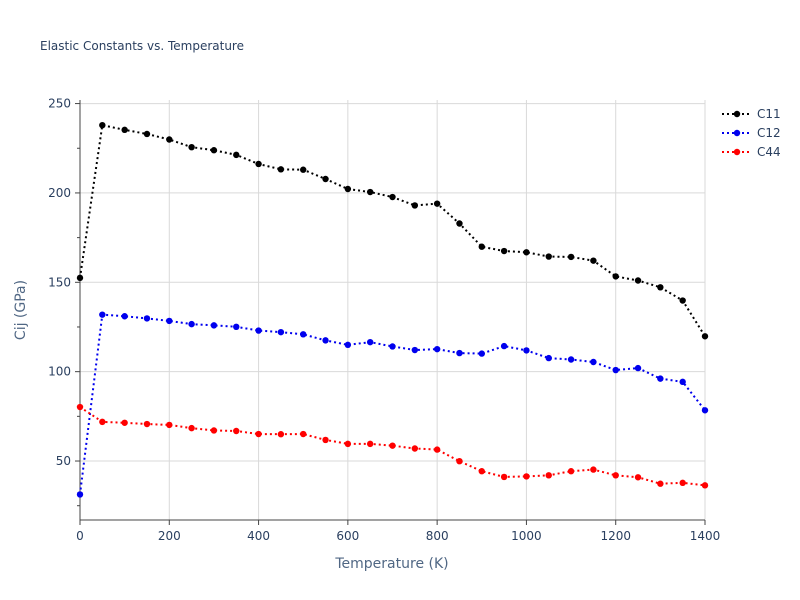 This screenshot has height=600, width=800. Describe the element at coordinates (59, 193) in the screenshot. I see `y-tick-label: 200` at that location.